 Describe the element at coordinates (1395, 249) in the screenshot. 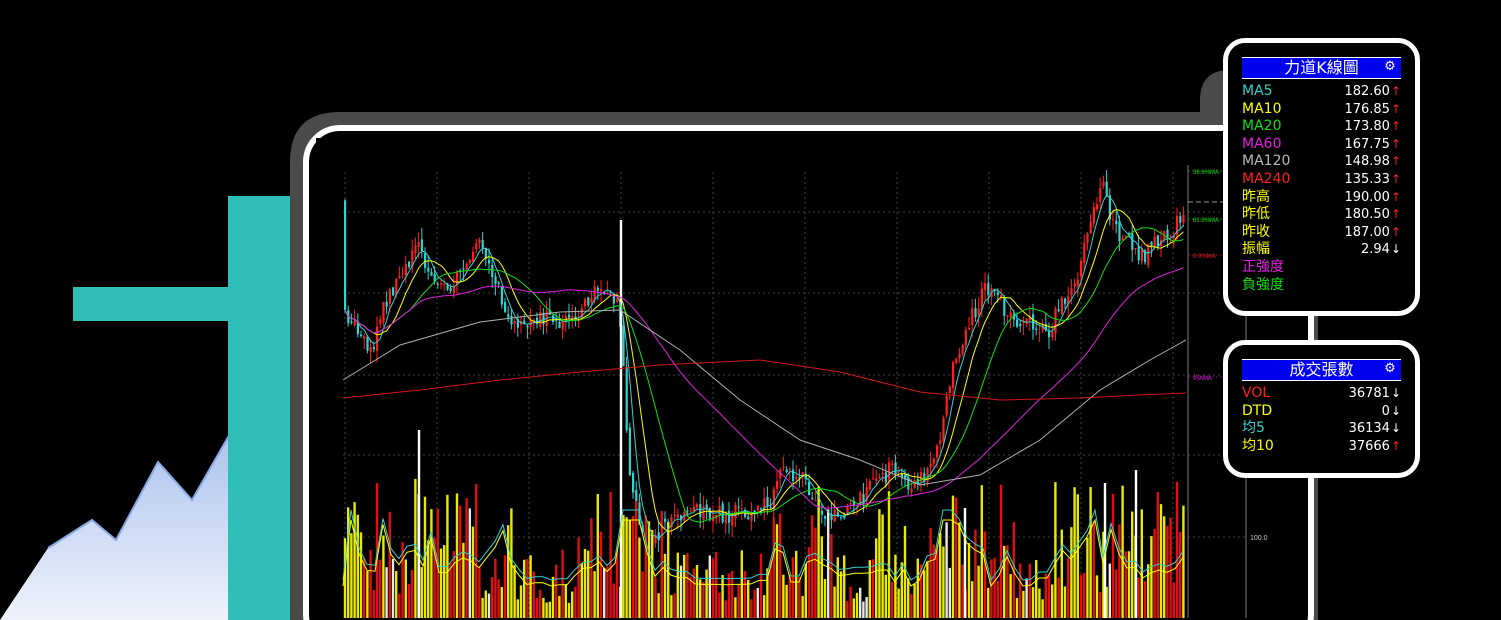

I see `down-arrow-icon: ↓` at that location.